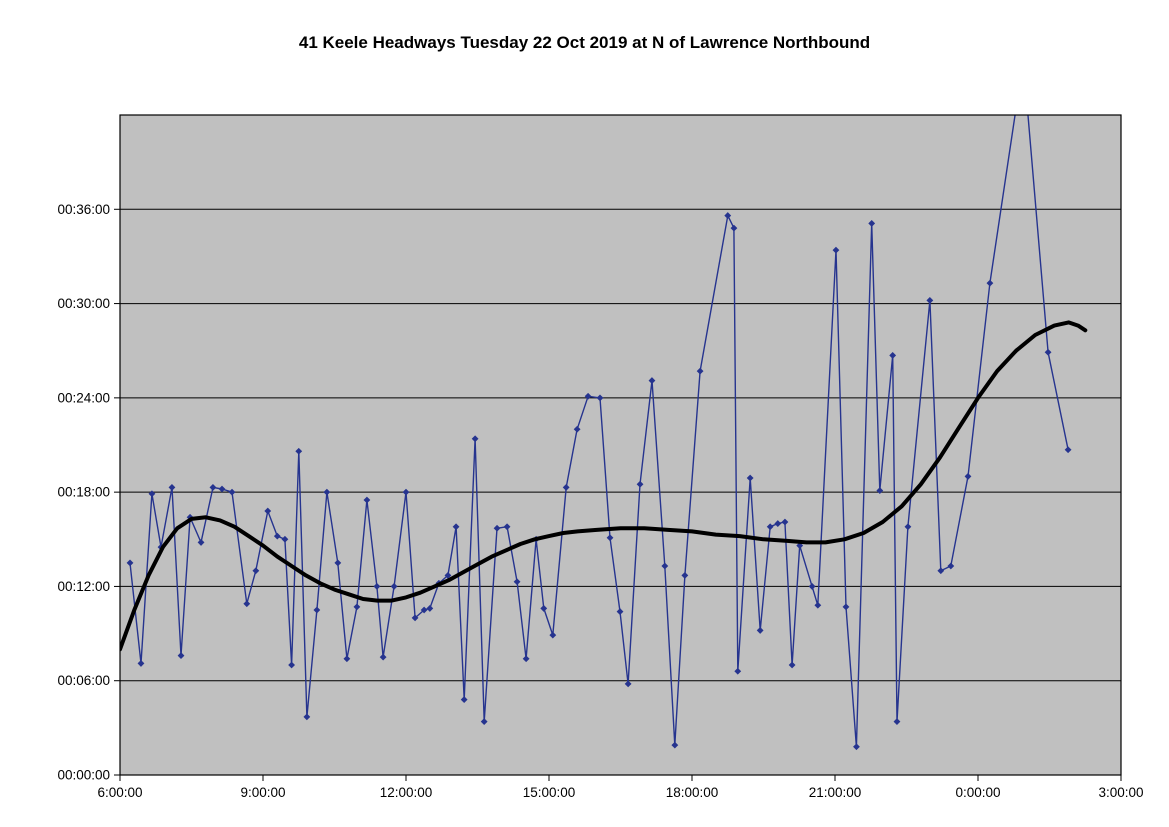  Describe the element at coordinates (1120, 792) in the screenshot. I see `x-axis-label: 3:00:00` at that location.